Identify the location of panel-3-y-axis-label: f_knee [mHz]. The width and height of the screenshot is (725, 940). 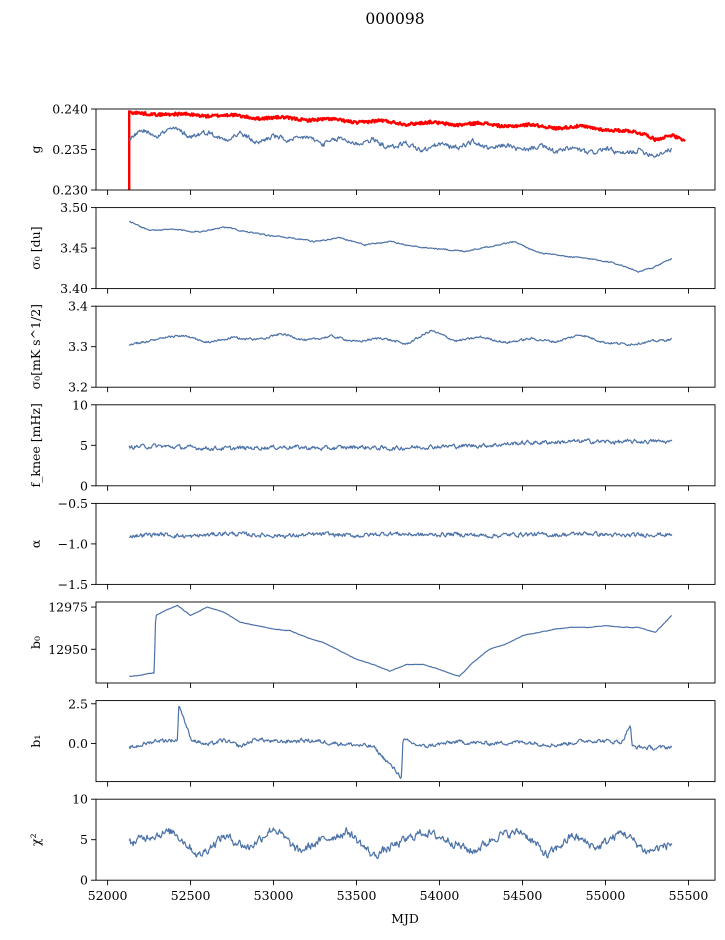
(35, 445).